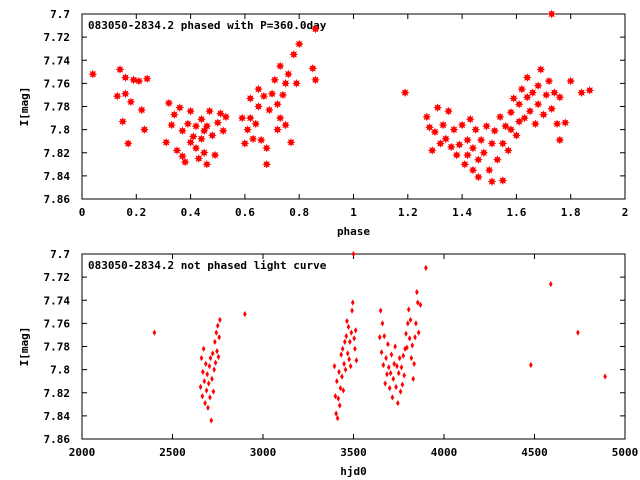 The height and width of the screenshot is (480, 640). What do you see at coordinates (57, 300) in the screenshot?
I see `y-tick-label: 7.74` at bounding box center [57, 300].